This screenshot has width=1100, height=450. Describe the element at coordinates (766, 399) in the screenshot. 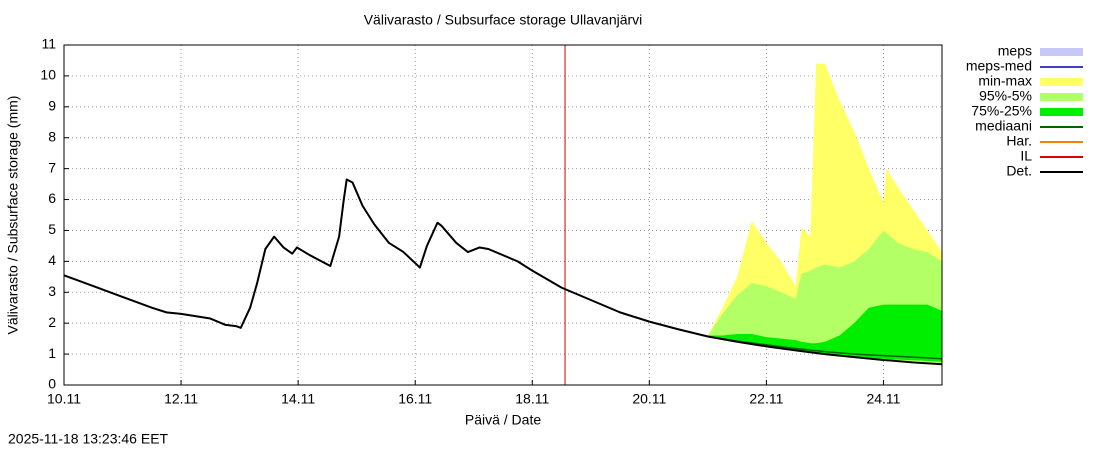

I see `x-tick-label: 22.11` at that location.